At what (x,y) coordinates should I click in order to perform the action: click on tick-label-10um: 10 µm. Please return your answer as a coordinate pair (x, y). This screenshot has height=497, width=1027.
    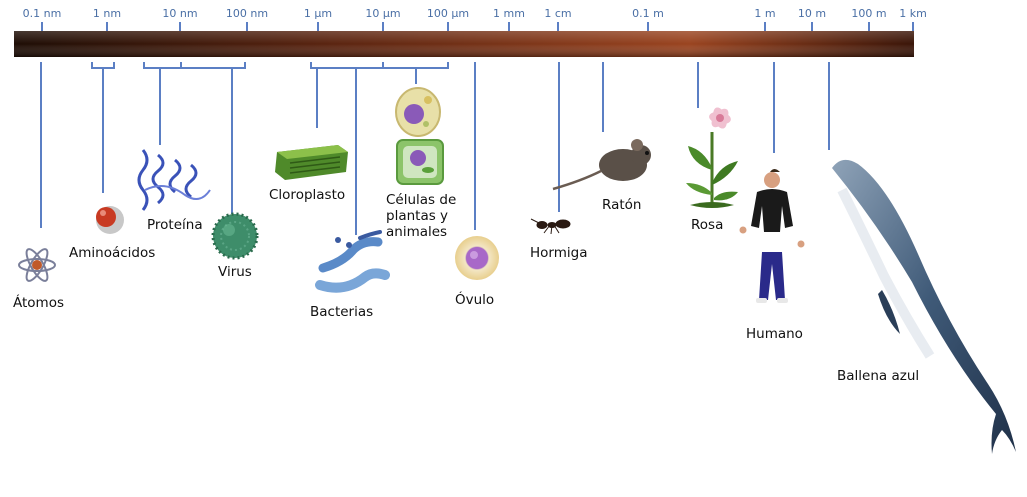
    Looking at the image, I should click on (382, 13).